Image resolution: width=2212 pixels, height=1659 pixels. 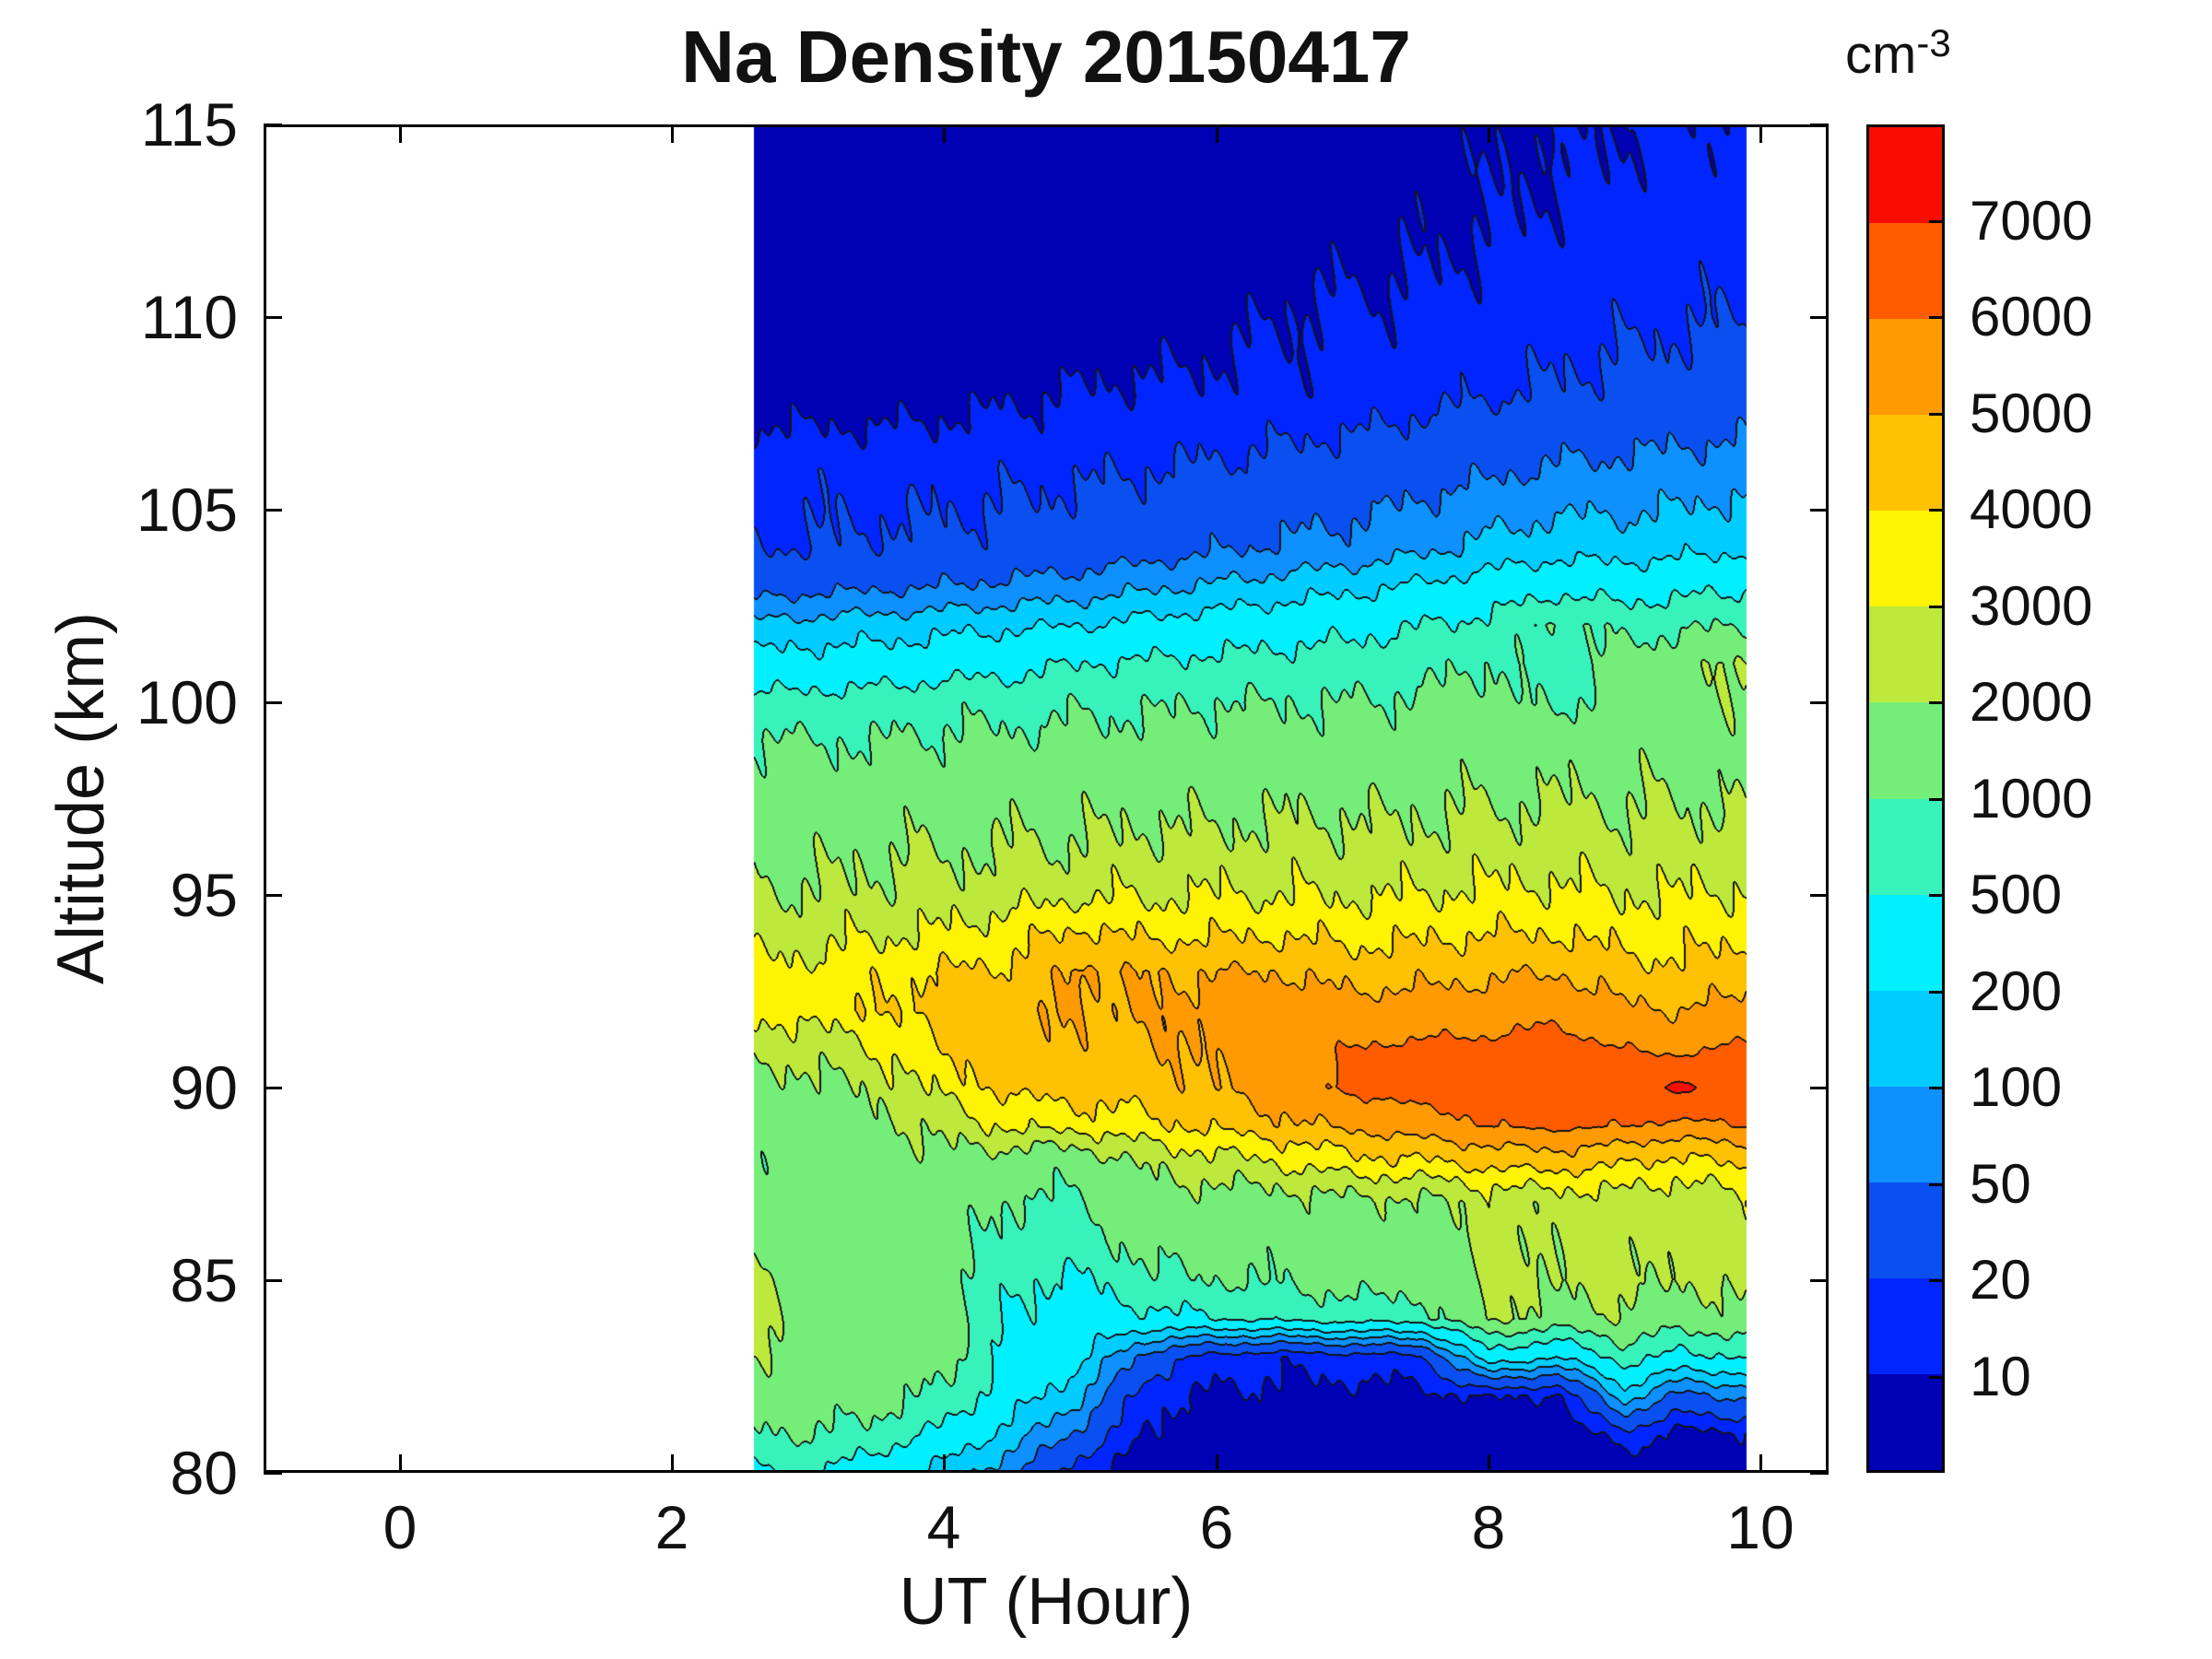 What do you see at coordinates (2031, 798) in the screenshot?
I see `colorbar-tick-label: 1000` at bounding box center [2031, 798].